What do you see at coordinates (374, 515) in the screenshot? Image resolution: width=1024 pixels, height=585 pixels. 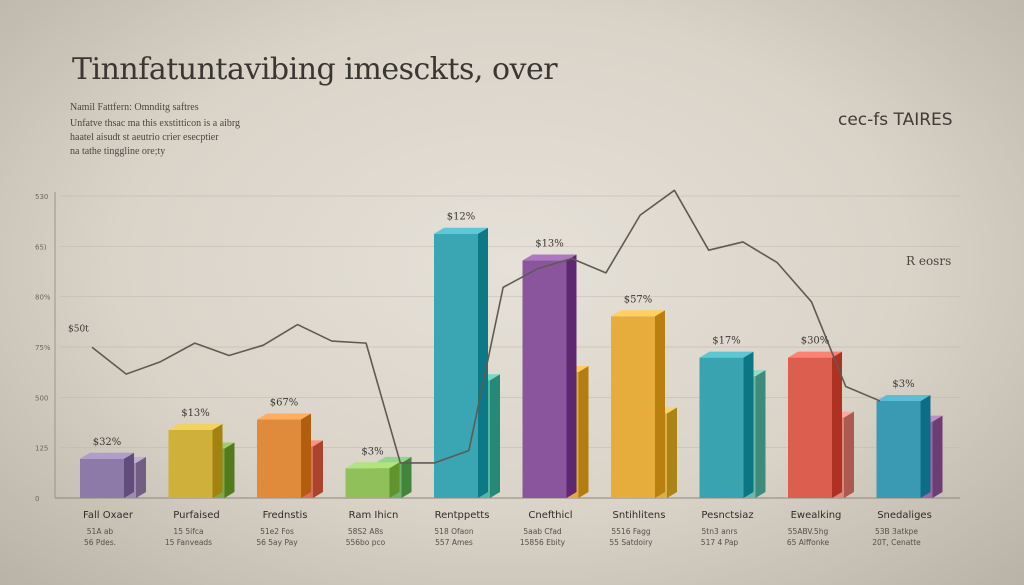 I see `category-label: Ram Ihicn` at bounding box center [374, 515].